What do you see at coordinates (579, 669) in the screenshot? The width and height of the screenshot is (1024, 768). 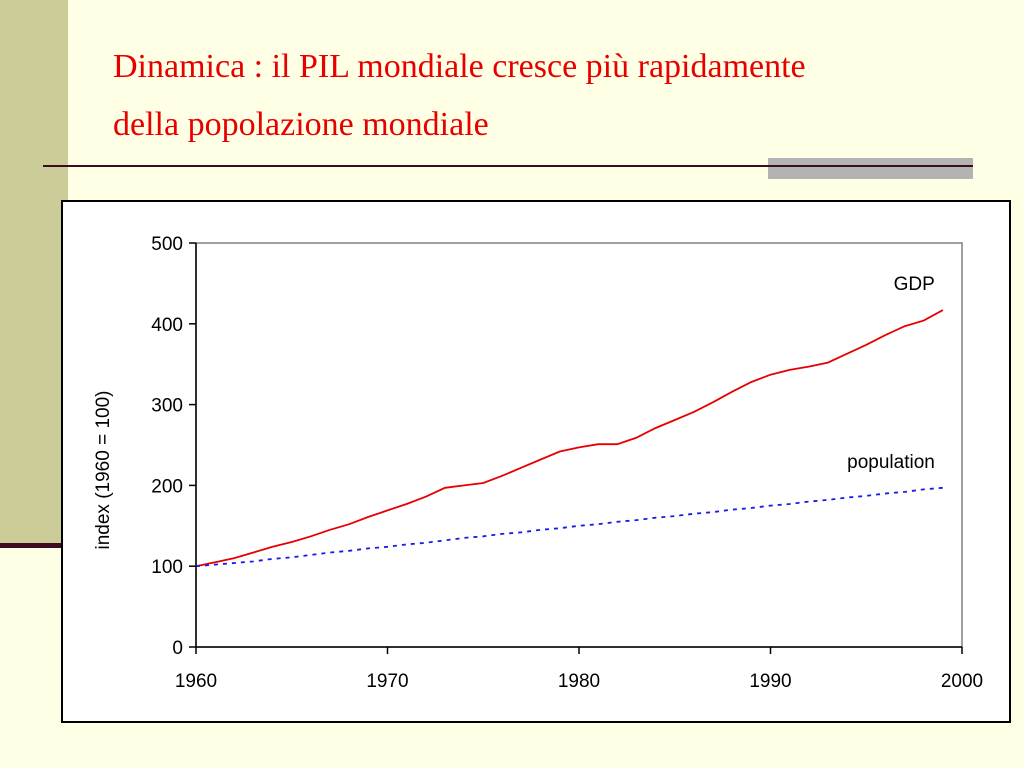 I see `x-axis: 1960 1970 1980 1990 2000` at bounding box center [579, 669].